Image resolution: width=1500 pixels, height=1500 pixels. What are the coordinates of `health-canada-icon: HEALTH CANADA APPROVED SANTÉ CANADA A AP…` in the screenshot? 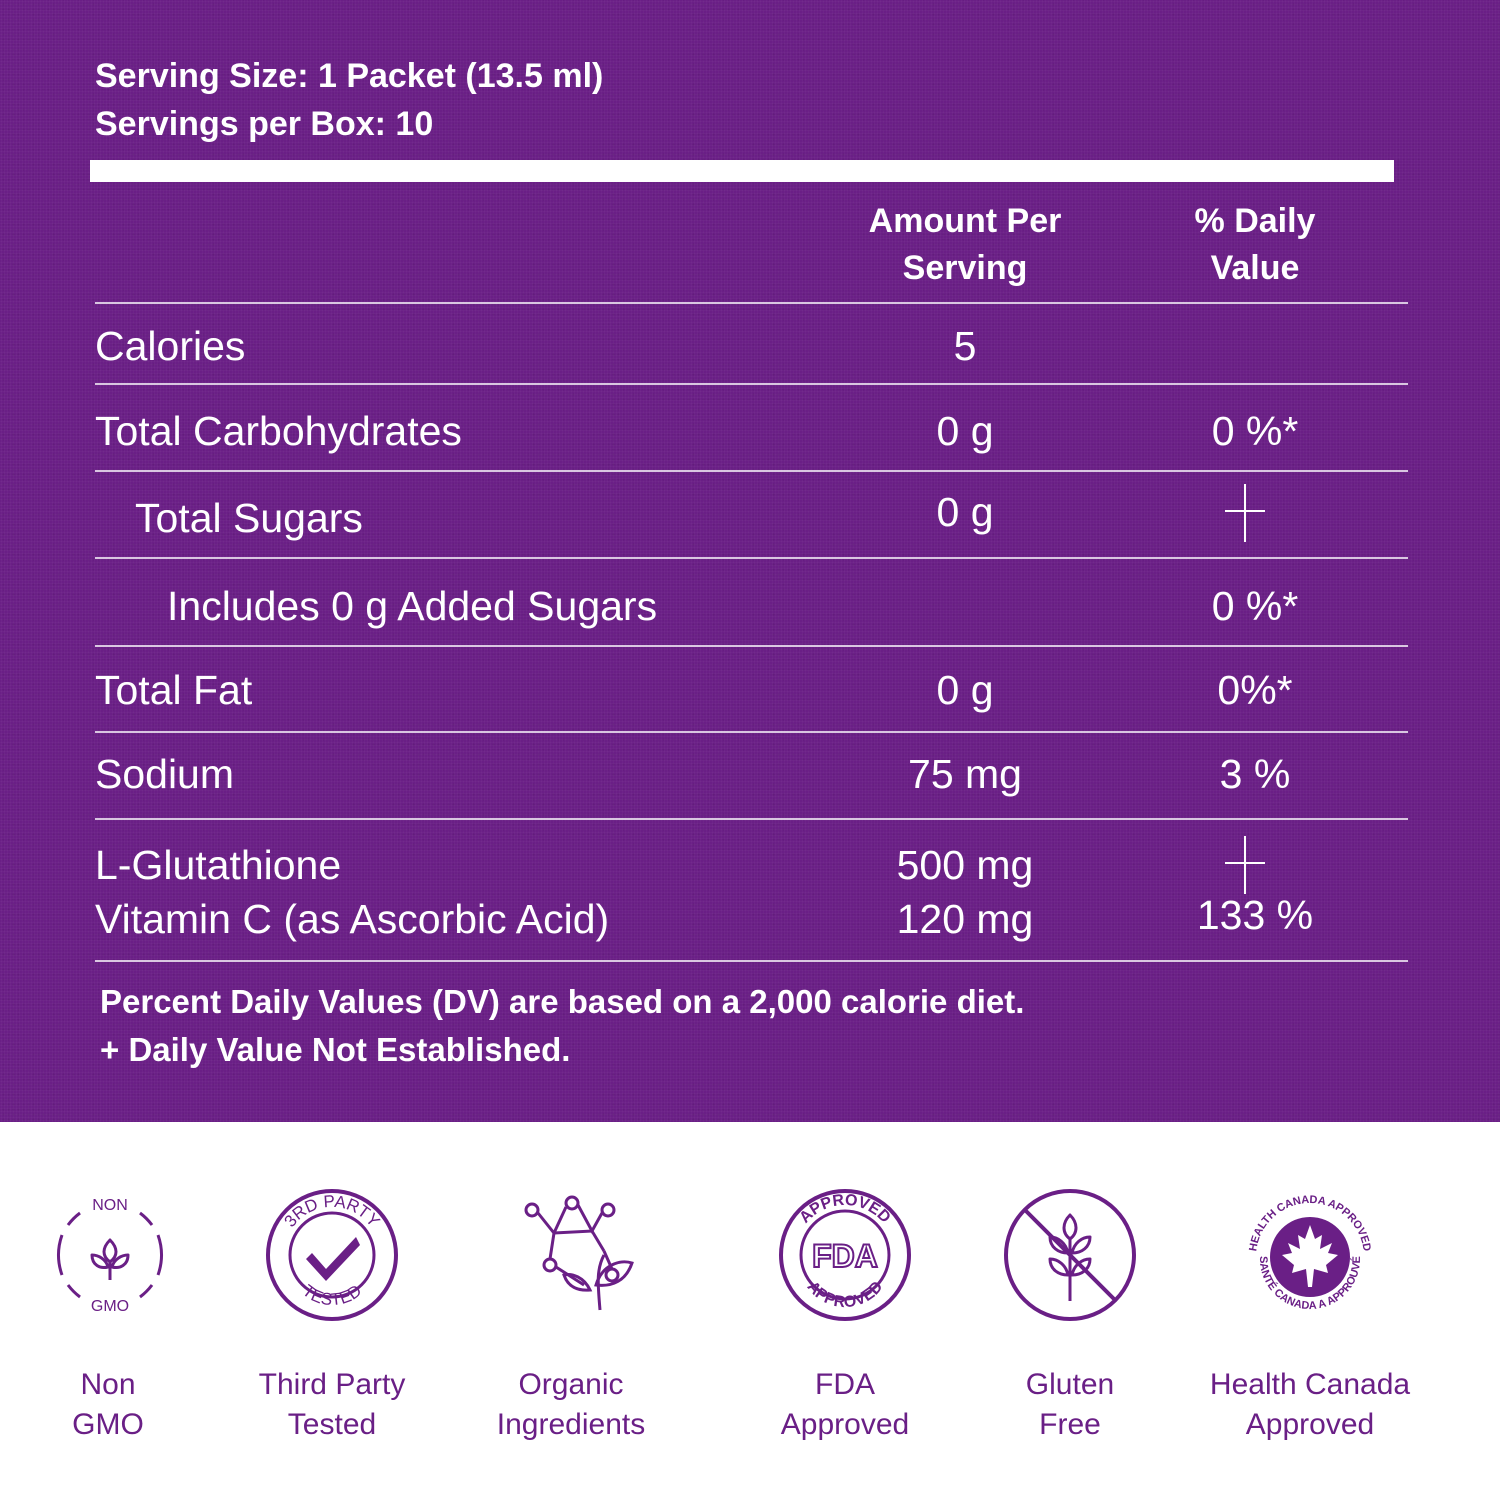 It's located at (1310, 1253).